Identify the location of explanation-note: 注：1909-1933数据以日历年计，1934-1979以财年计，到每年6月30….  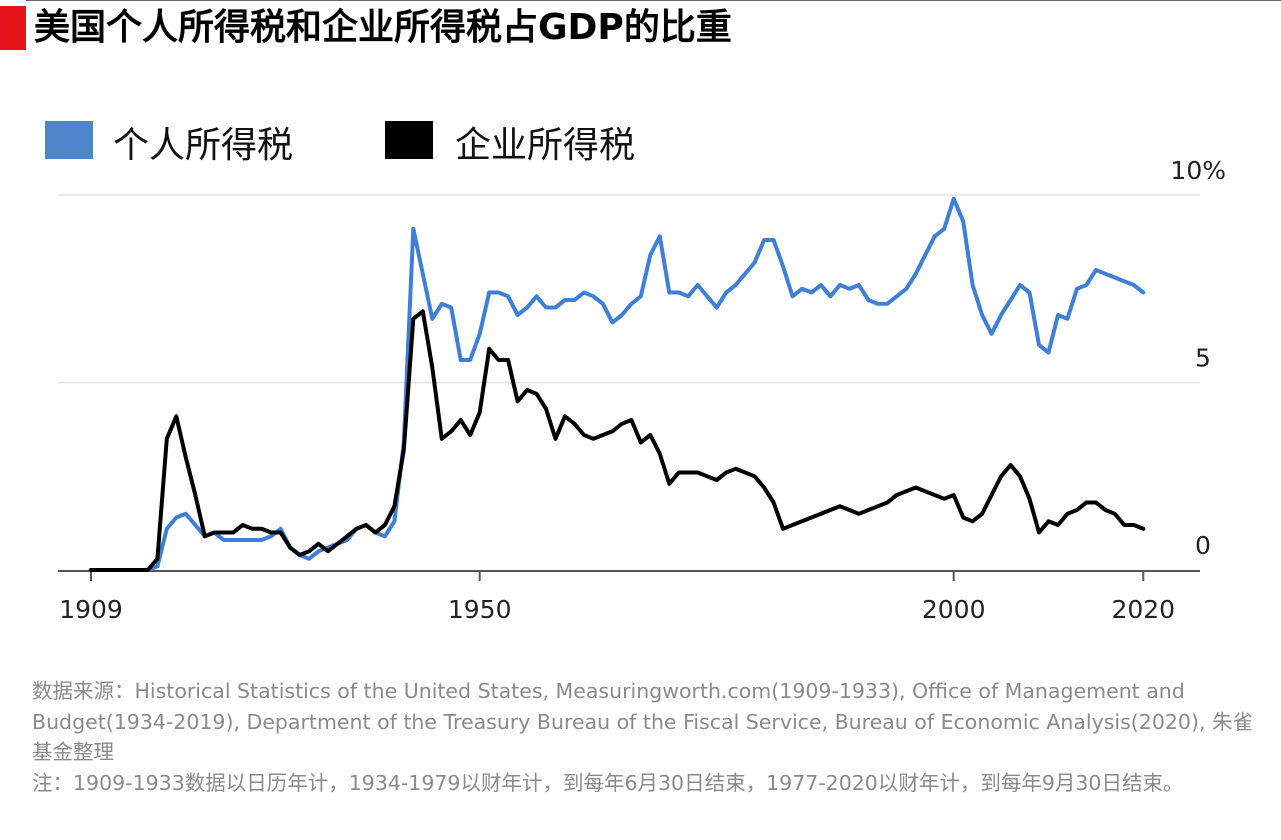
(608, 782).